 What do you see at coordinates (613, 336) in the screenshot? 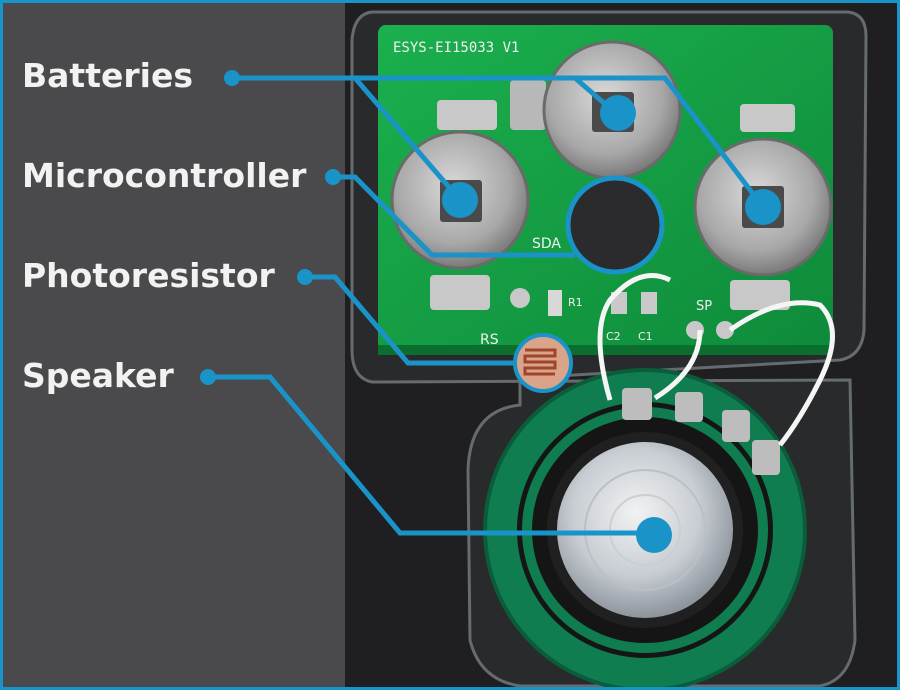
I see `silkscreen-c2: C2` at bounding box center [613, 336].